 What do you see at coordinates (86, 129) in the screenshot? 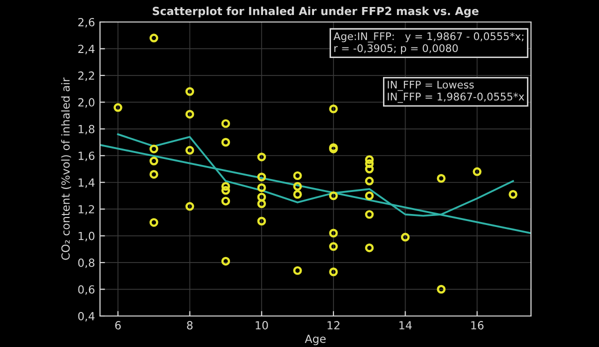
I see `y-tick-label: 1,8` at bounding box center [86, 129].